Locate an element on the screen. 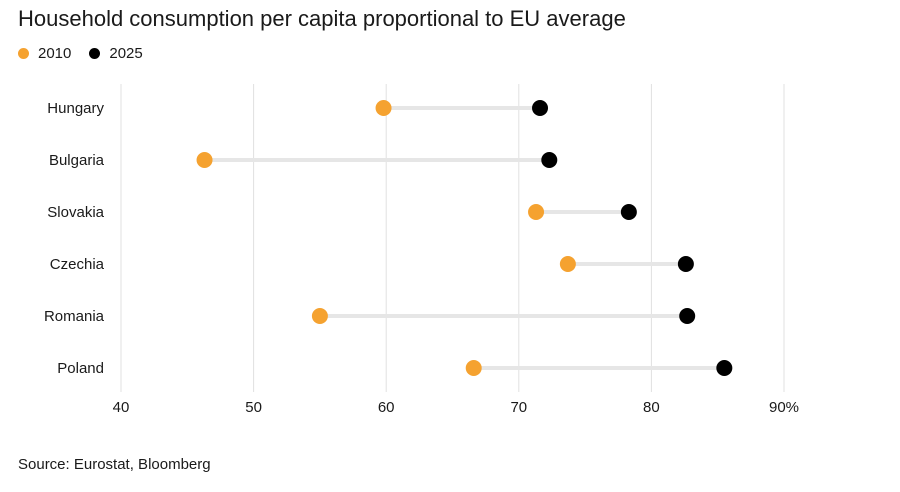  point-czechia-2025 is located at coordinates (685, 264).